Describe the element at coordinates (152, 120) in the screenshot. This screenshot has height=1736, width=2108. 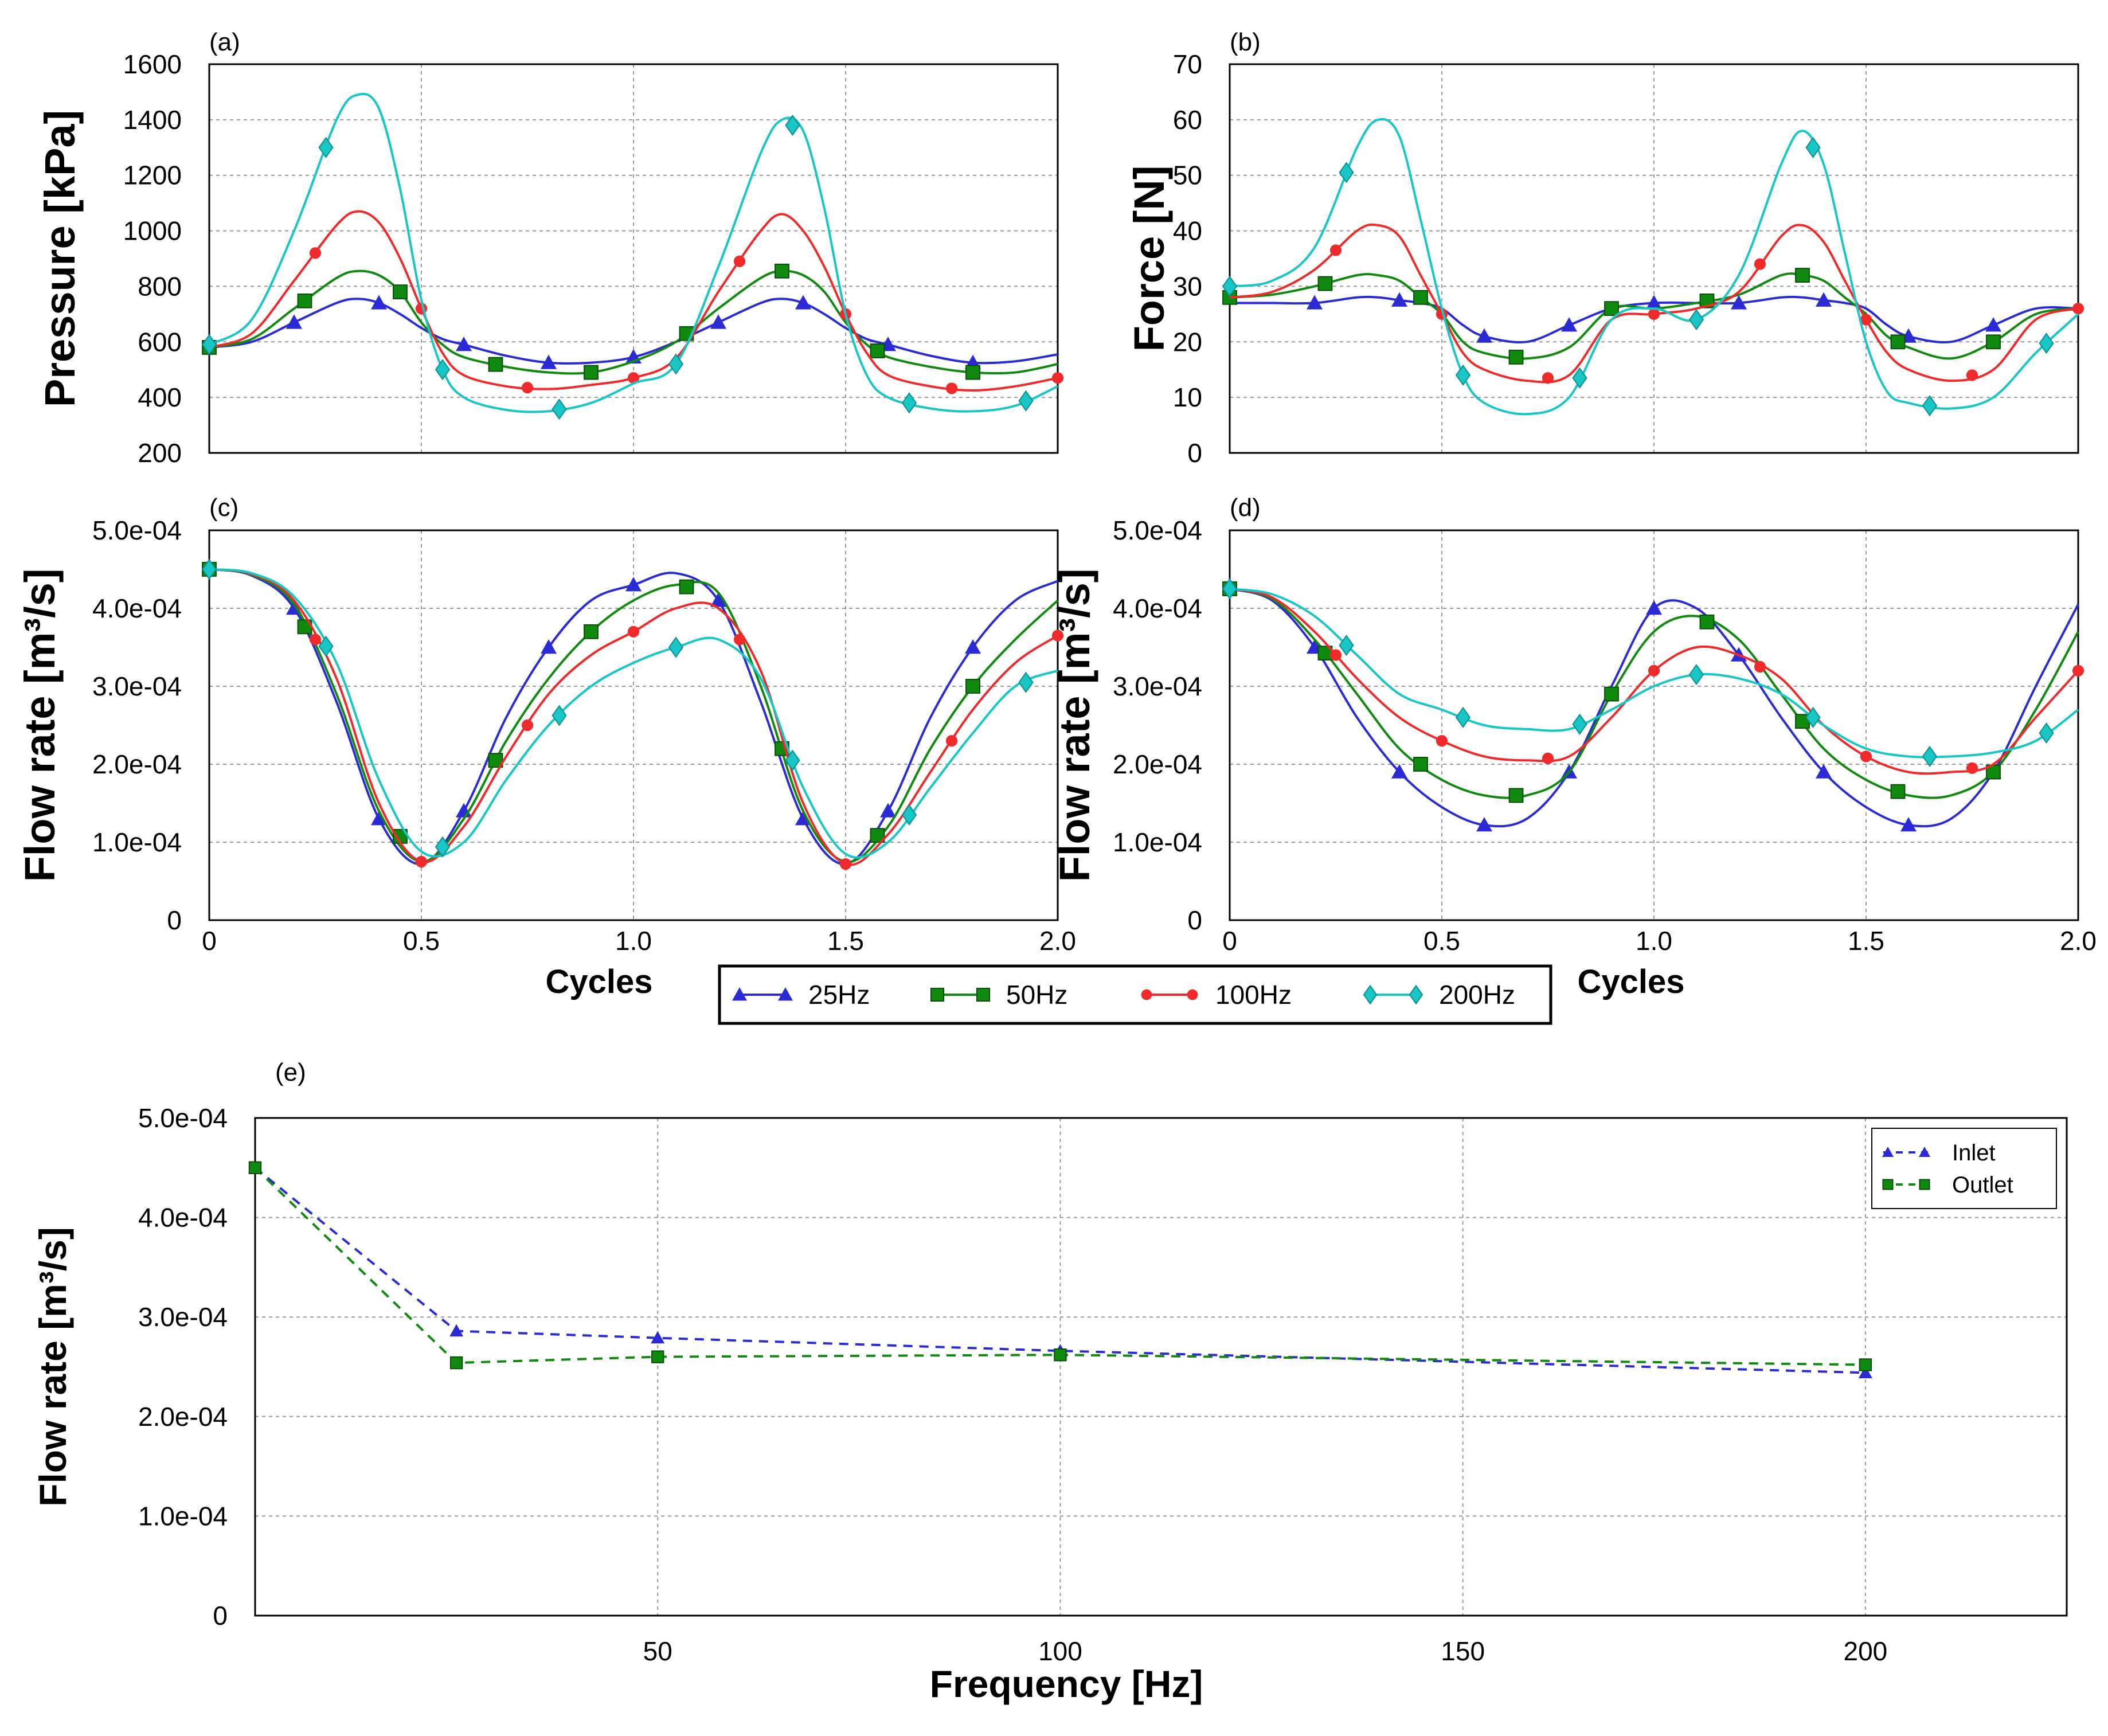
I see `y-tick-label: 1400` at that location.